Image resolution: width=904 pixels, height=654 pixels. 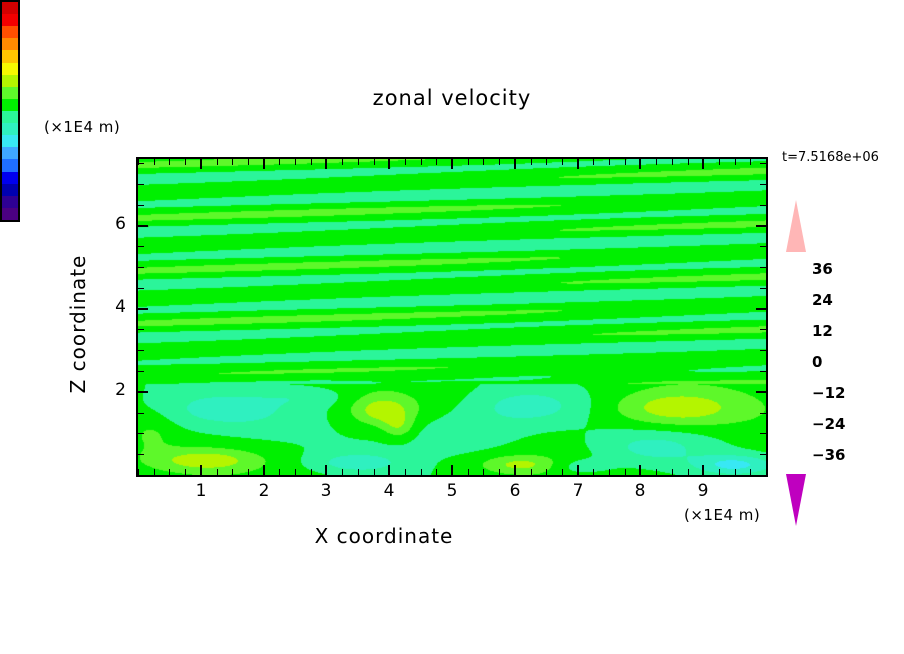 I want to click on colorbar-tick-label-0: 0, so click(x=817, y=362).